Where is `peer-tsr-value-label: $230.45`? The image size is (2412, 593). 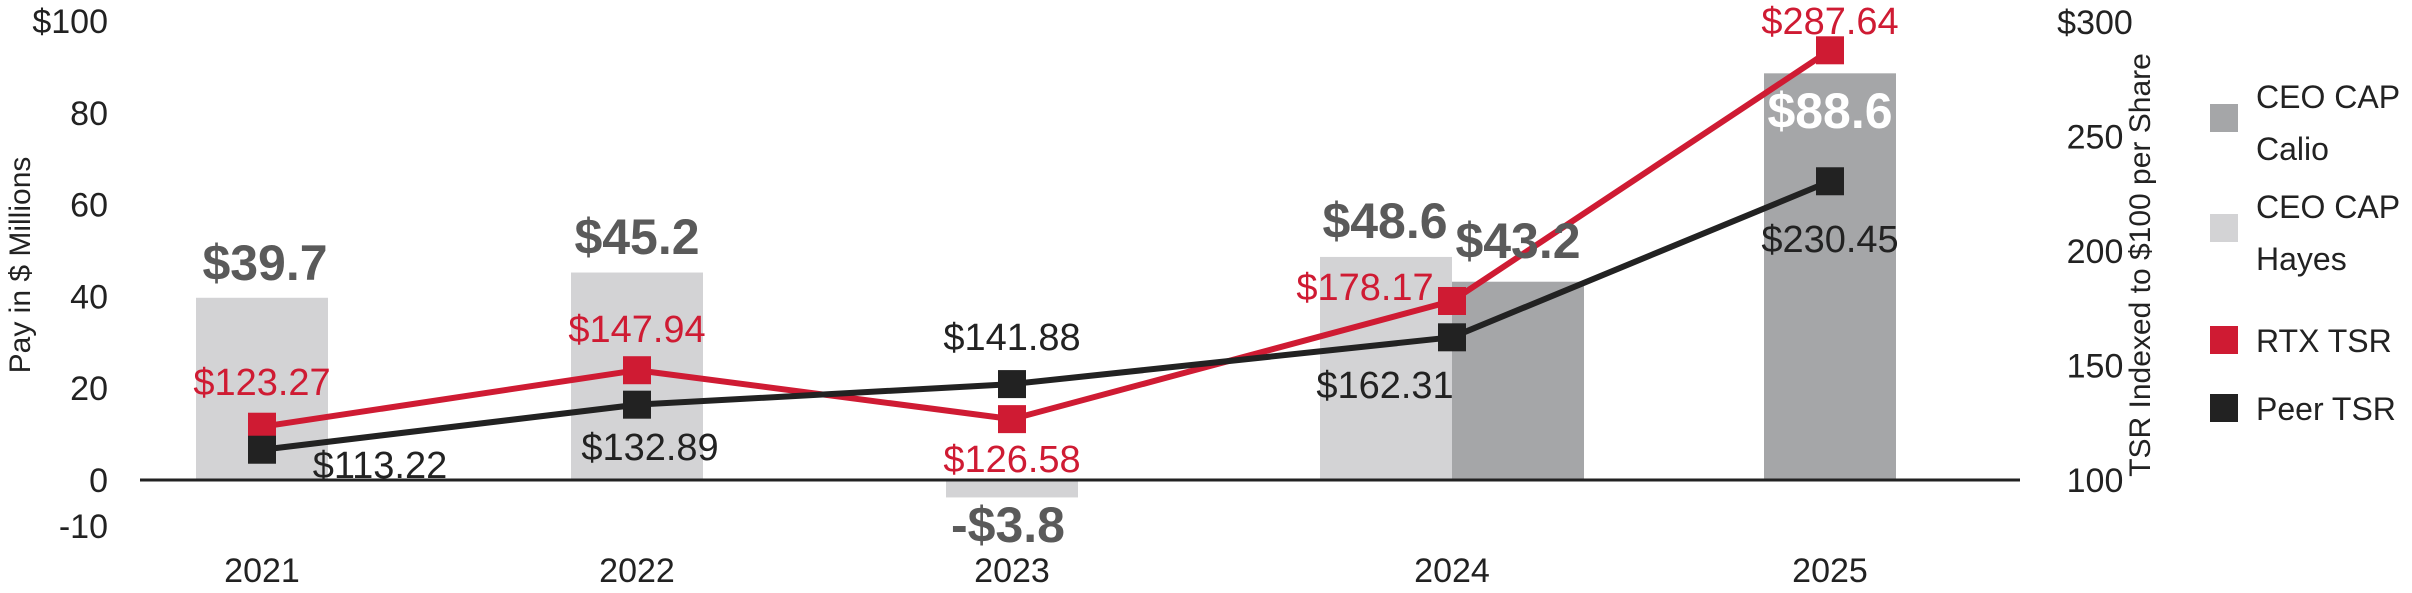
peer-tsr-value-label: $230.45 is located at coordinates (1829, 240).